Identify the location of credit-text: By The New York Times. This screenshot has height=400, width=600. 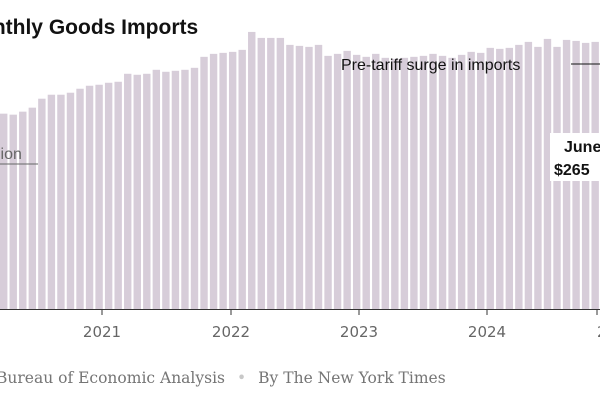
(352, 378).